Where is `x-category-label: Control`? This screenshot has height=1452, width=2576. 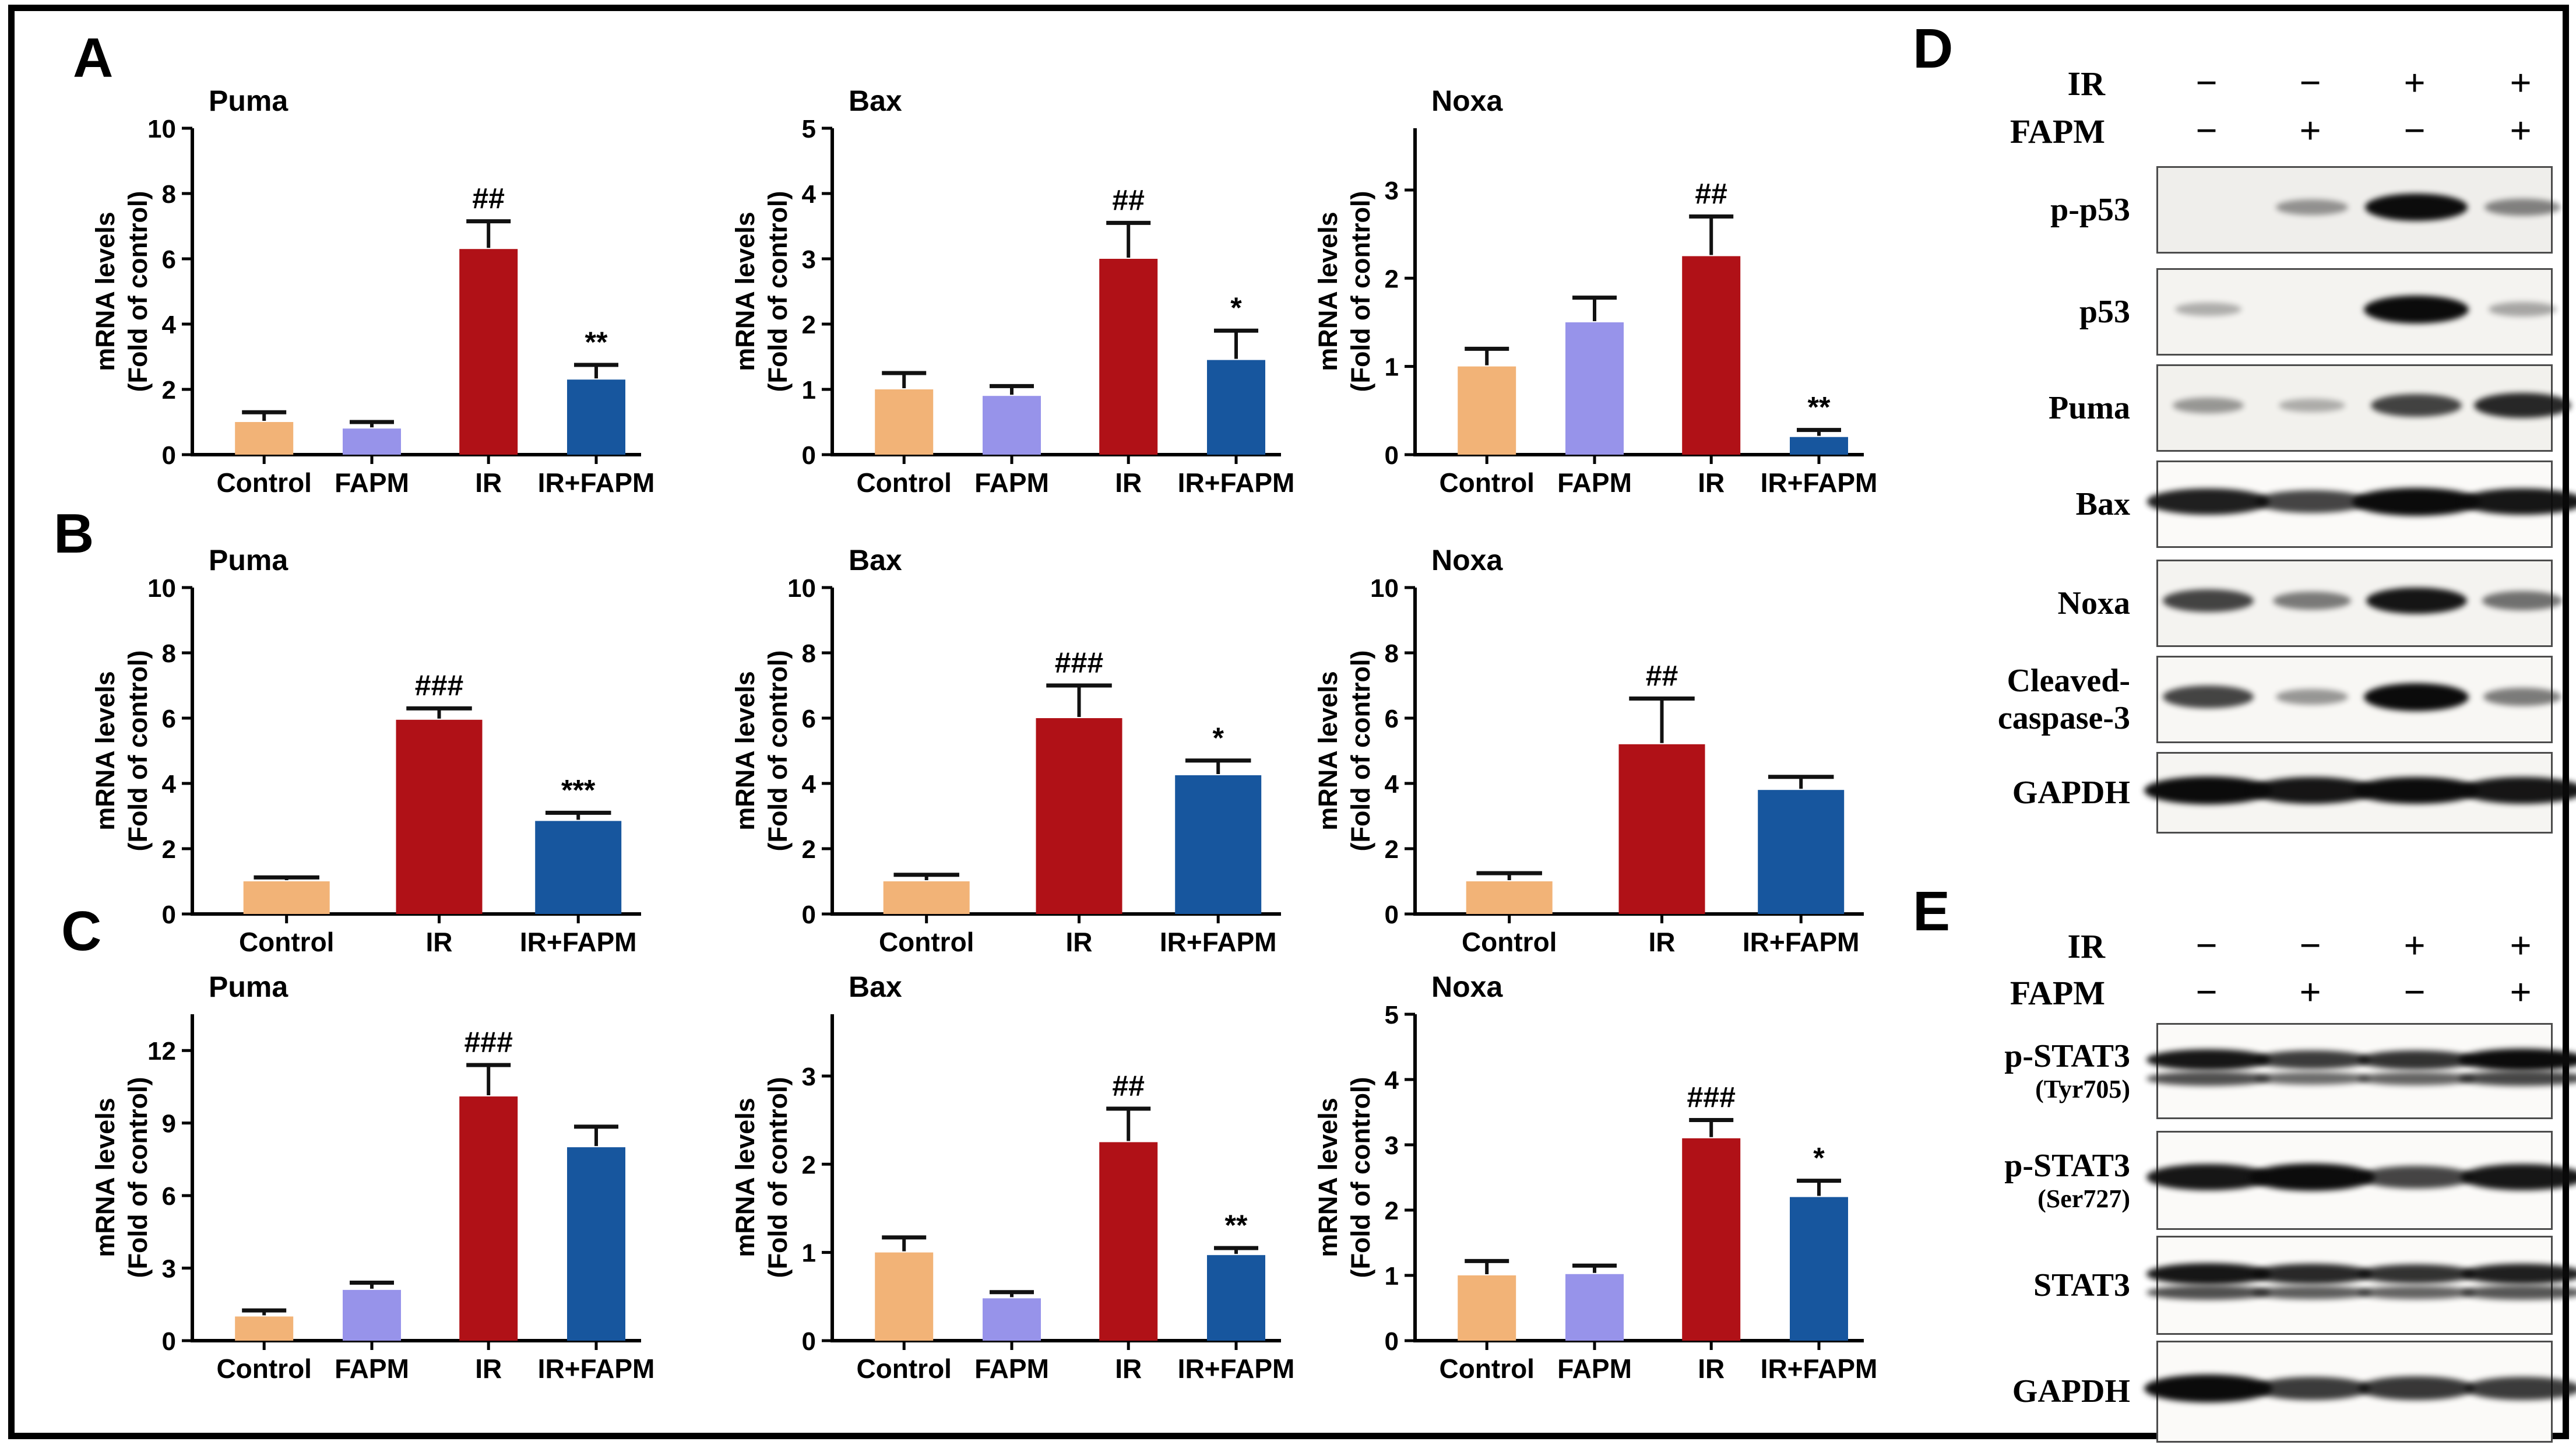 x-category-label: Control is located at coordinates (287, 942).